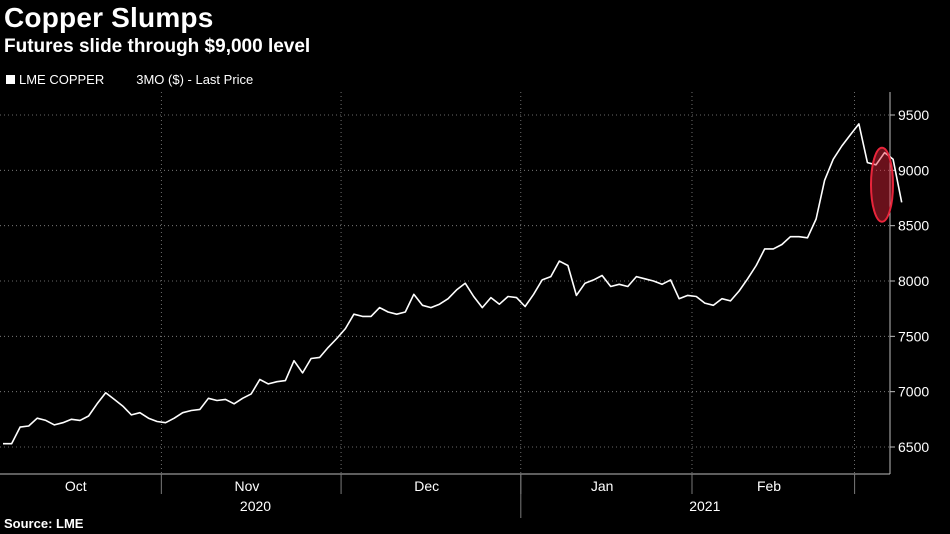 This screenshot has height=534, width=950. What do you see at coordinates (255, 506) in the screenshot?
I see `year-label-2020: 2020` at bounding box center [255, 506].